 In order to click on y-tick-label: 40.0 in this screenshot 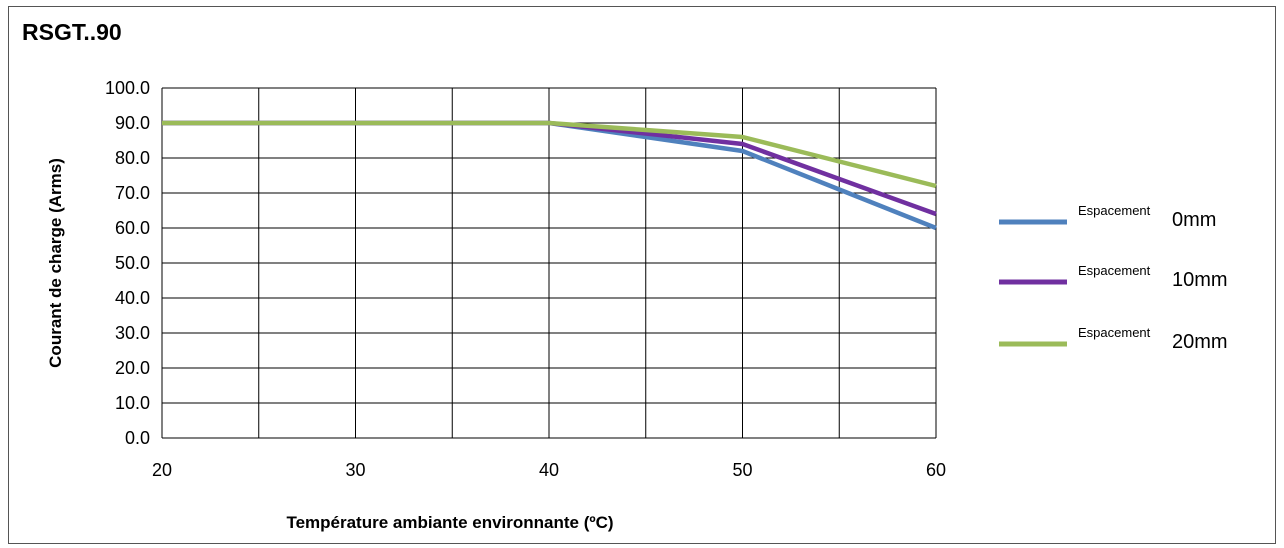, I will do `click(132, 298)`.